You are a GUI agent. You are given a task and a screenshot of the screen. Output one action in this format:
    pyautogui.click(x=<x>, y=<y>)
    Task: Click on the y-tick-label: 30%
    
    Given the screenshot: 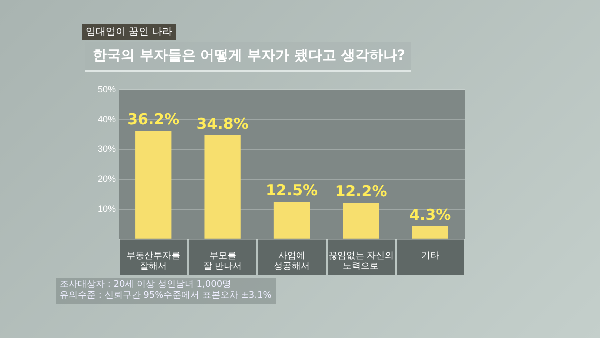 What is the action you would take?
    pyautogui.click(x=107, y=149)
    